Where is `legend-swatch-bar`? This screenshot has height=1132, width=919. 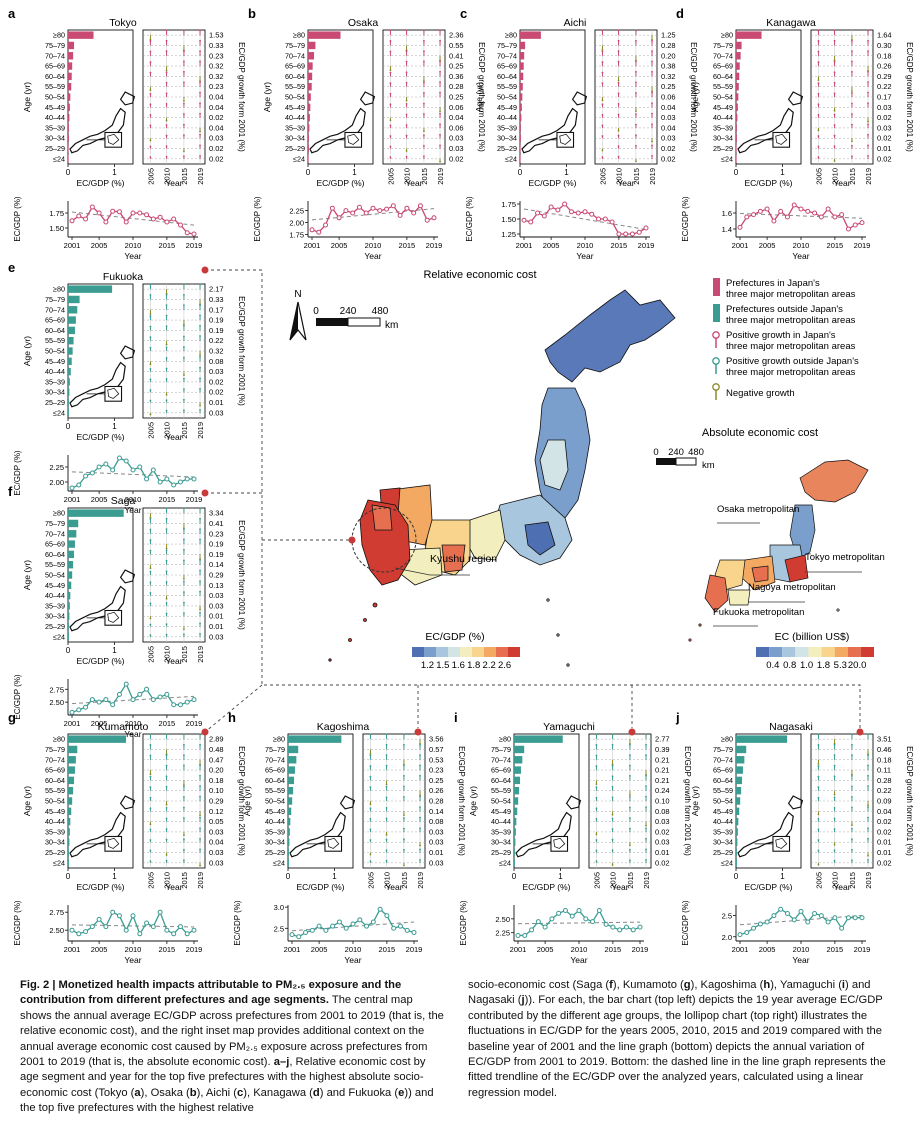 legend-swatch-bar is located at coordinates (716, 287).